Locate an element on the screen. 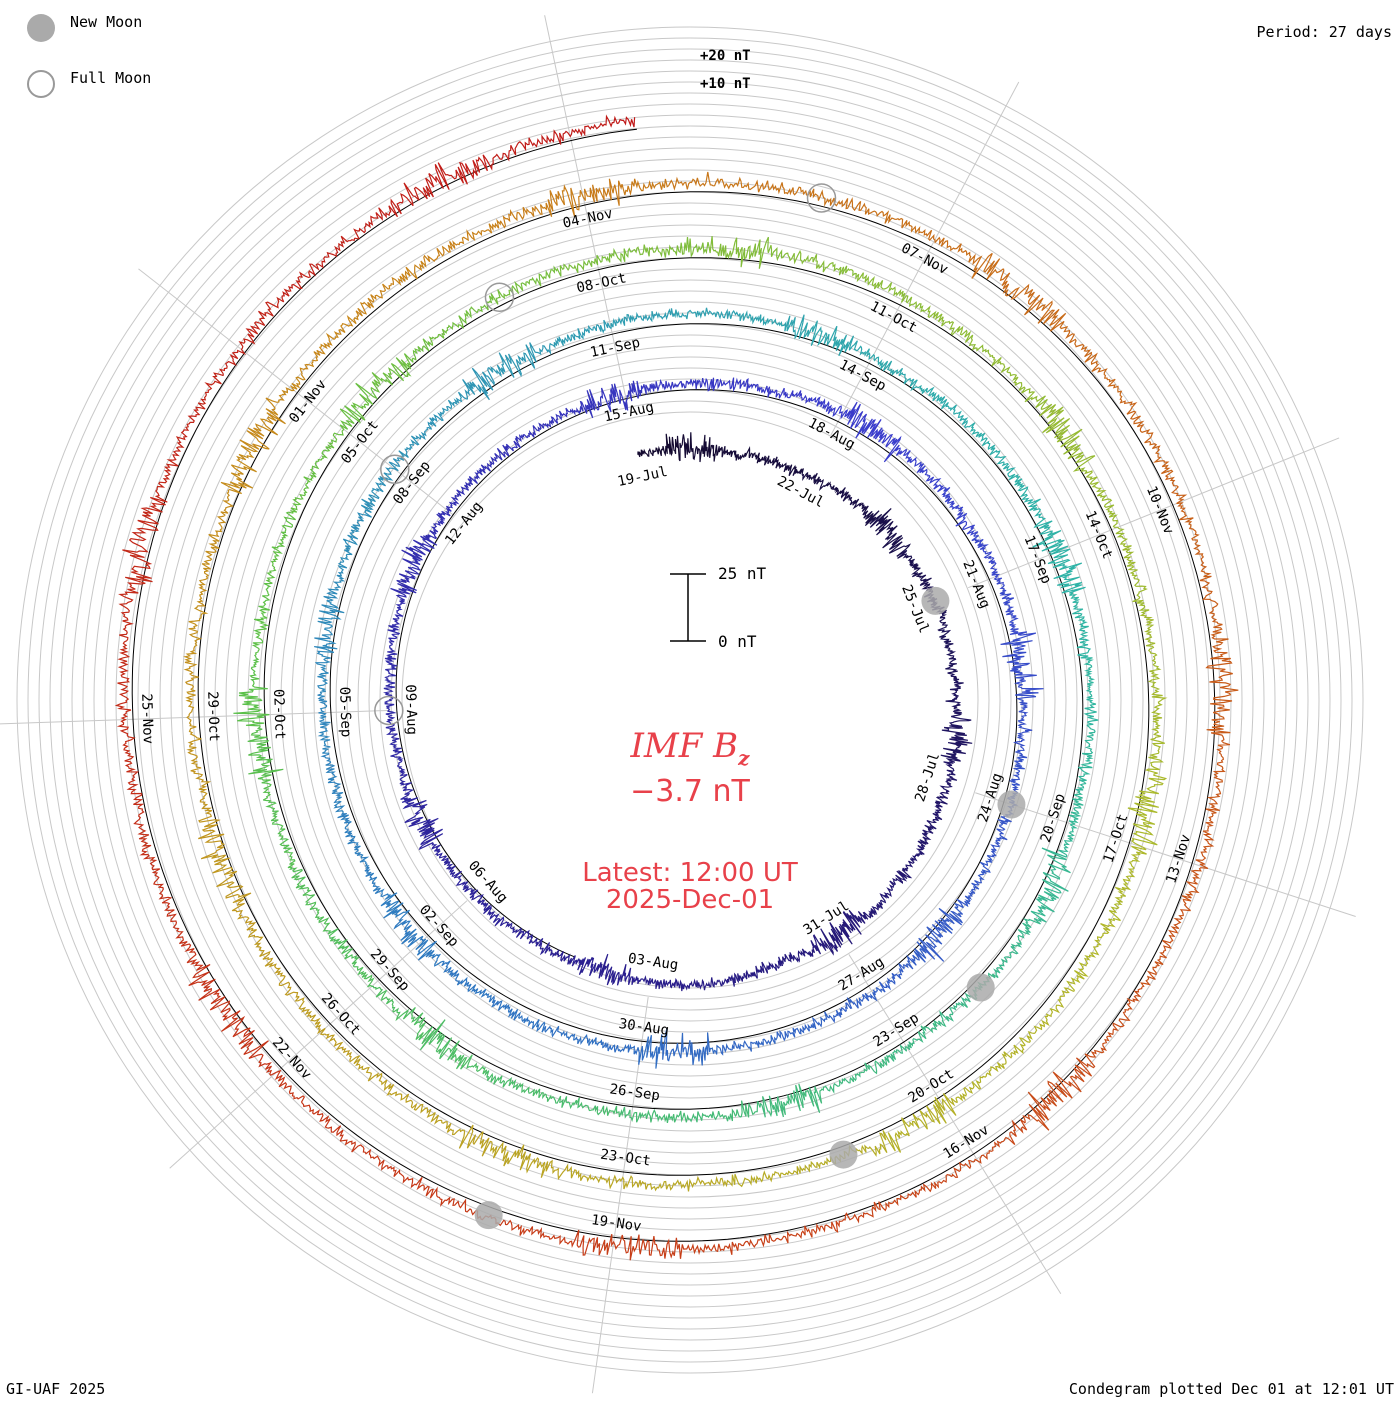  legend-full-moon-label: Full Moon is located at coordinates (111, 78).